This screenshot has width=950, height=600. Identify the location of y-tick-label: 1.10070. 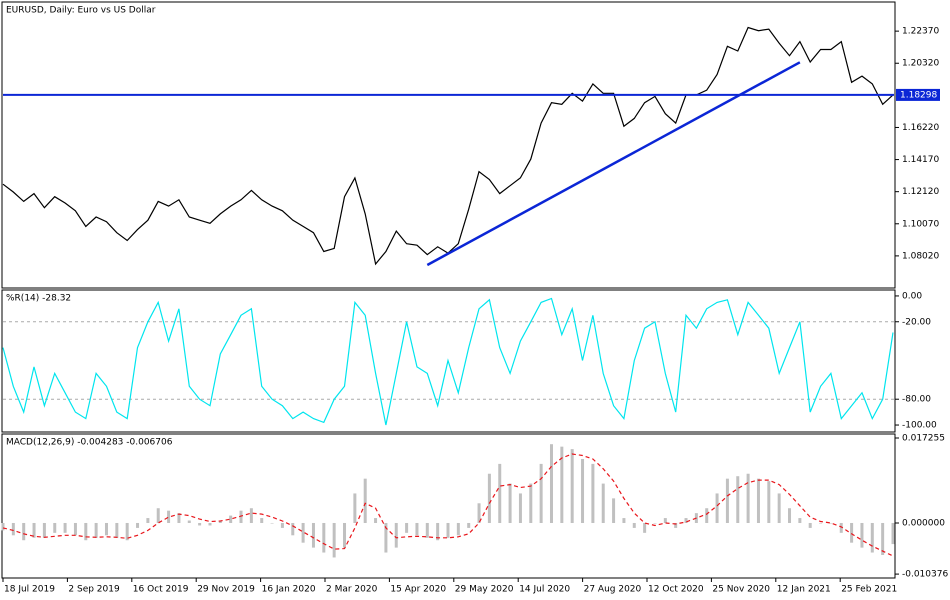
(920, 224).